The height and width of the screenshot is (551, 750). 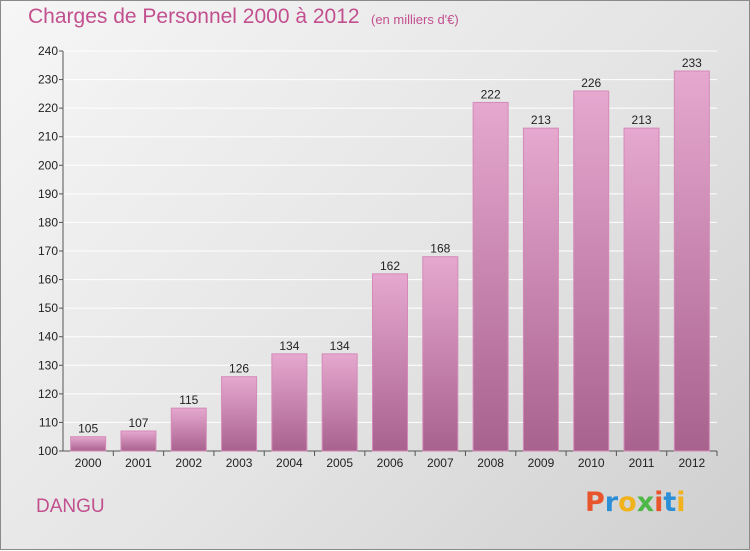 I want to click on y-tick-label: 100, so click(x=48, y=451).